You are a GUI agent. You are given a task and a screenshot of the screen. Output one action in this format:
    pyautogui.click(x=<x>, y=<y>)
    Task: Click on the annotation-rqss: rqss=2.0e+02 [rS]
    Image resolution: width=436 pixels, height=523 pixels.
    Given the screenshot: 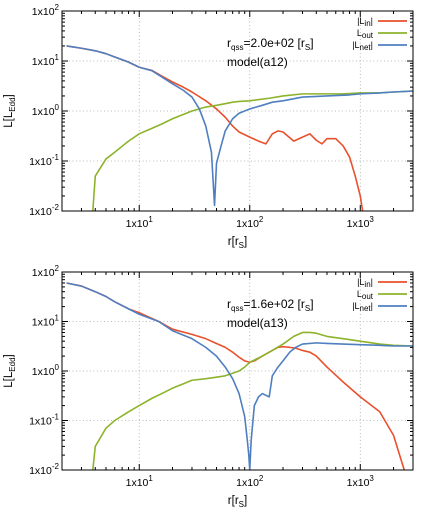 What is the action you would take?
    pyautogui.click(x=270, y=44)
    